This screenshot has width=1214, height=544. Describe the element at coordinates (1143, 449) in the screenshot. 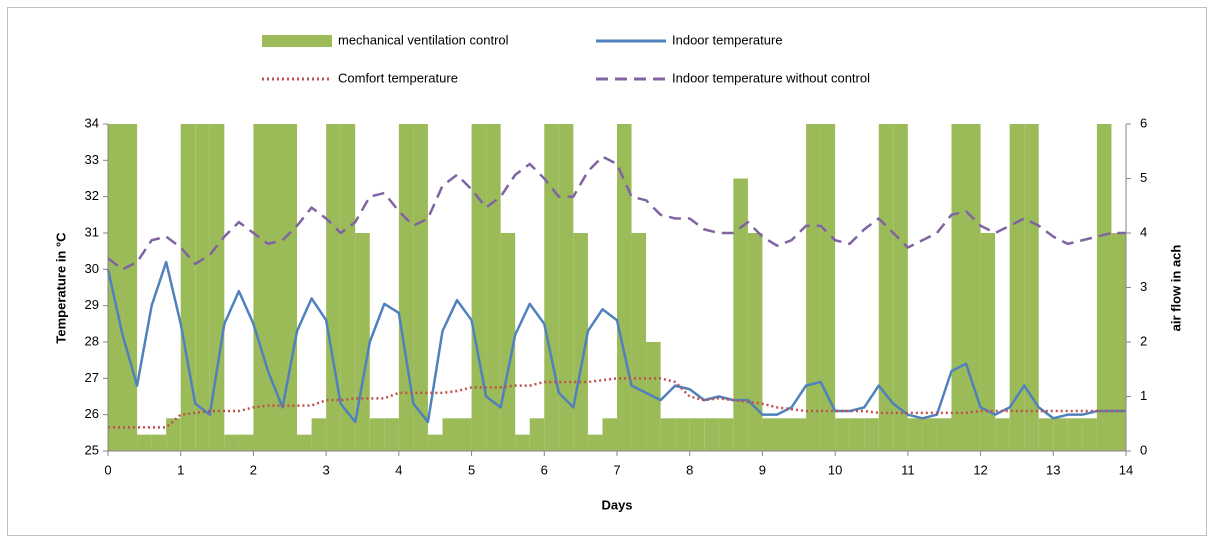

I see `y2-tick-label: 0` at that location.